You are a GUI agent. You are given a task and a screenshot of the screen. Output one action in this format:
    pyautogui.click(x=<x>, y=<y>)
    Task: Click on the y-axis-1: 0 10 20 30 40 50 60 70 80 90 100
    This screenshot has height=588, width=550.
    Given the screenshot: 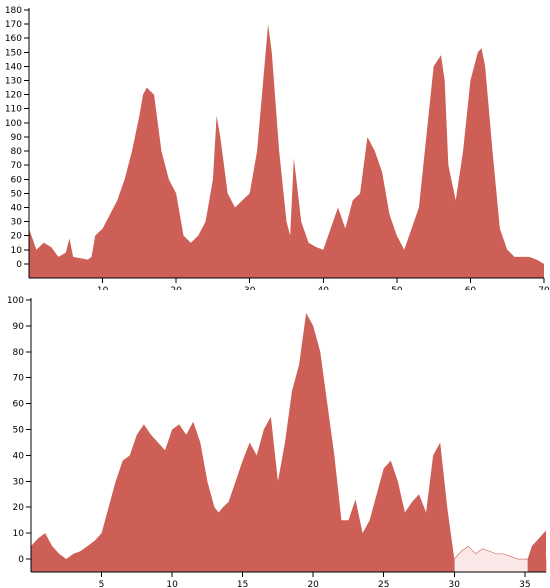 What is the action you would take?
    pyautogui.click(x=19, y=434)
    